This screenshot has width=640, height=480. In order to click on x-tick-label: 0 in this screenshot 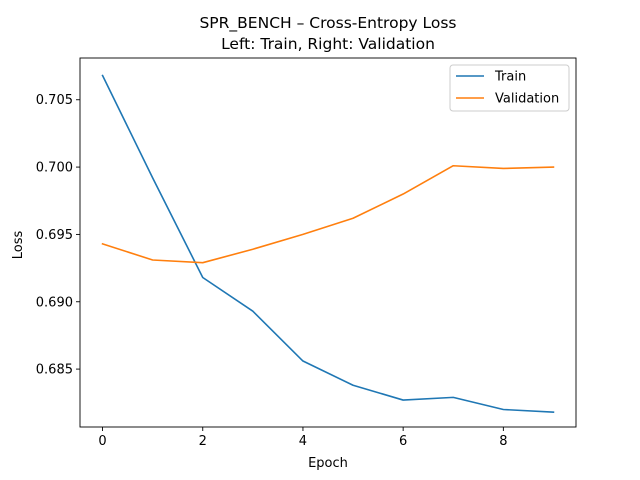, I will do `click(102, 441)`.